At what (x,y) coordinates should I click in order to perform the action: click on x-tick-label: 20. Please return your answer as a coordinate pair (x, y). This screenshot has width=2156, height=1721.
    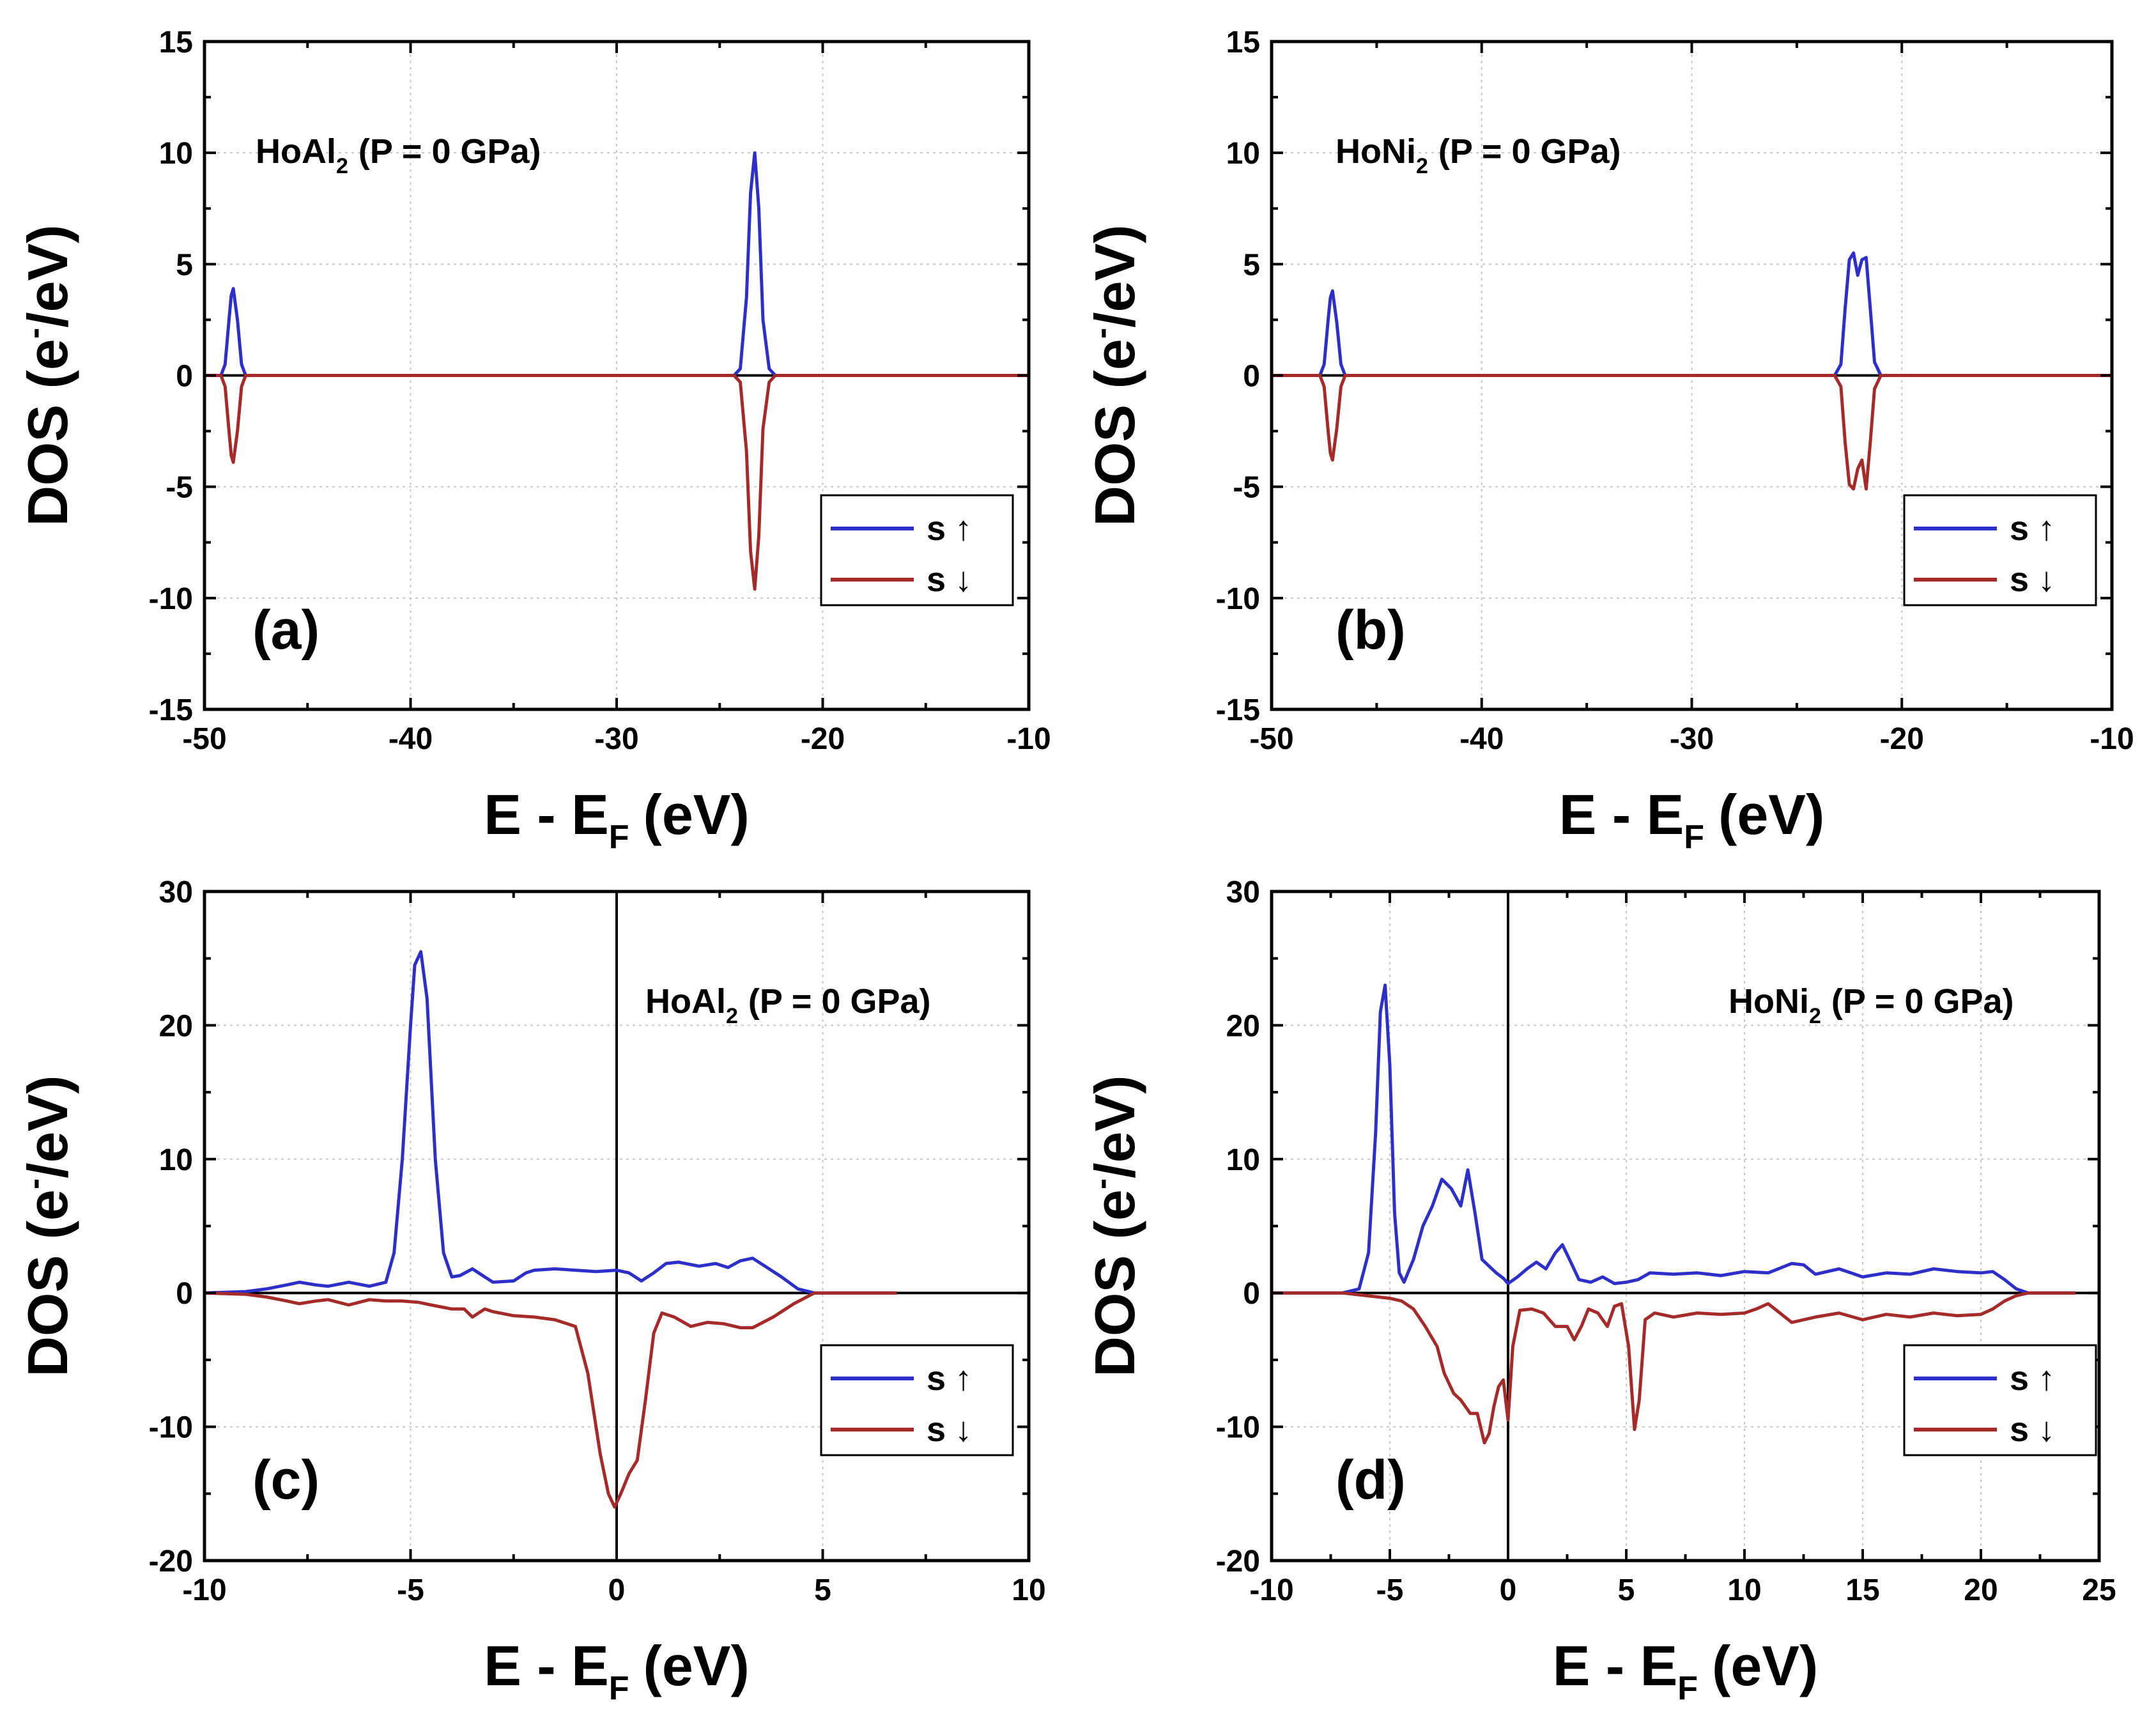
    Looking at the image, I should click on (1981, 1590).